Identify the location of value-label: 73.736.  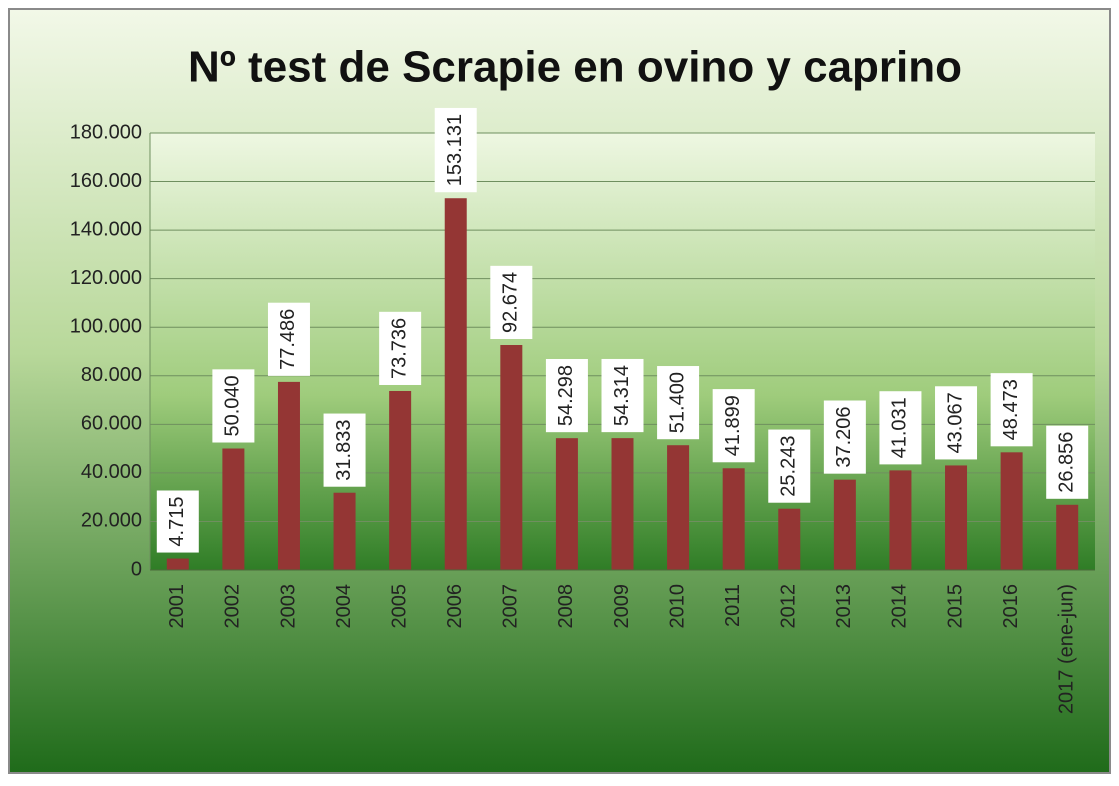
(399, 348).